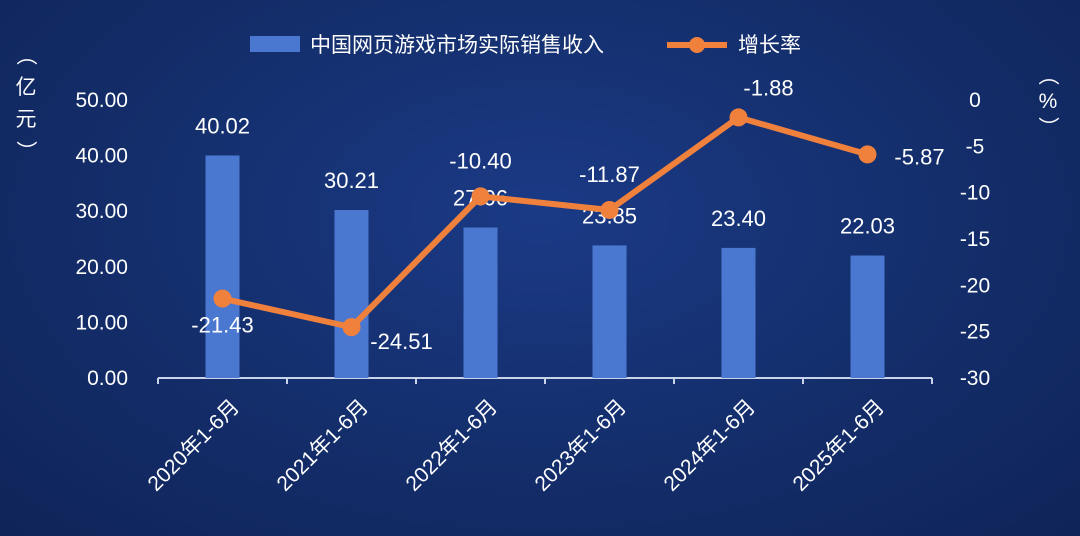 Image resolution: width=1080 pixels, height=536 pixels. I want to click on growth-rate-label: -11.87, so click(609, 174).